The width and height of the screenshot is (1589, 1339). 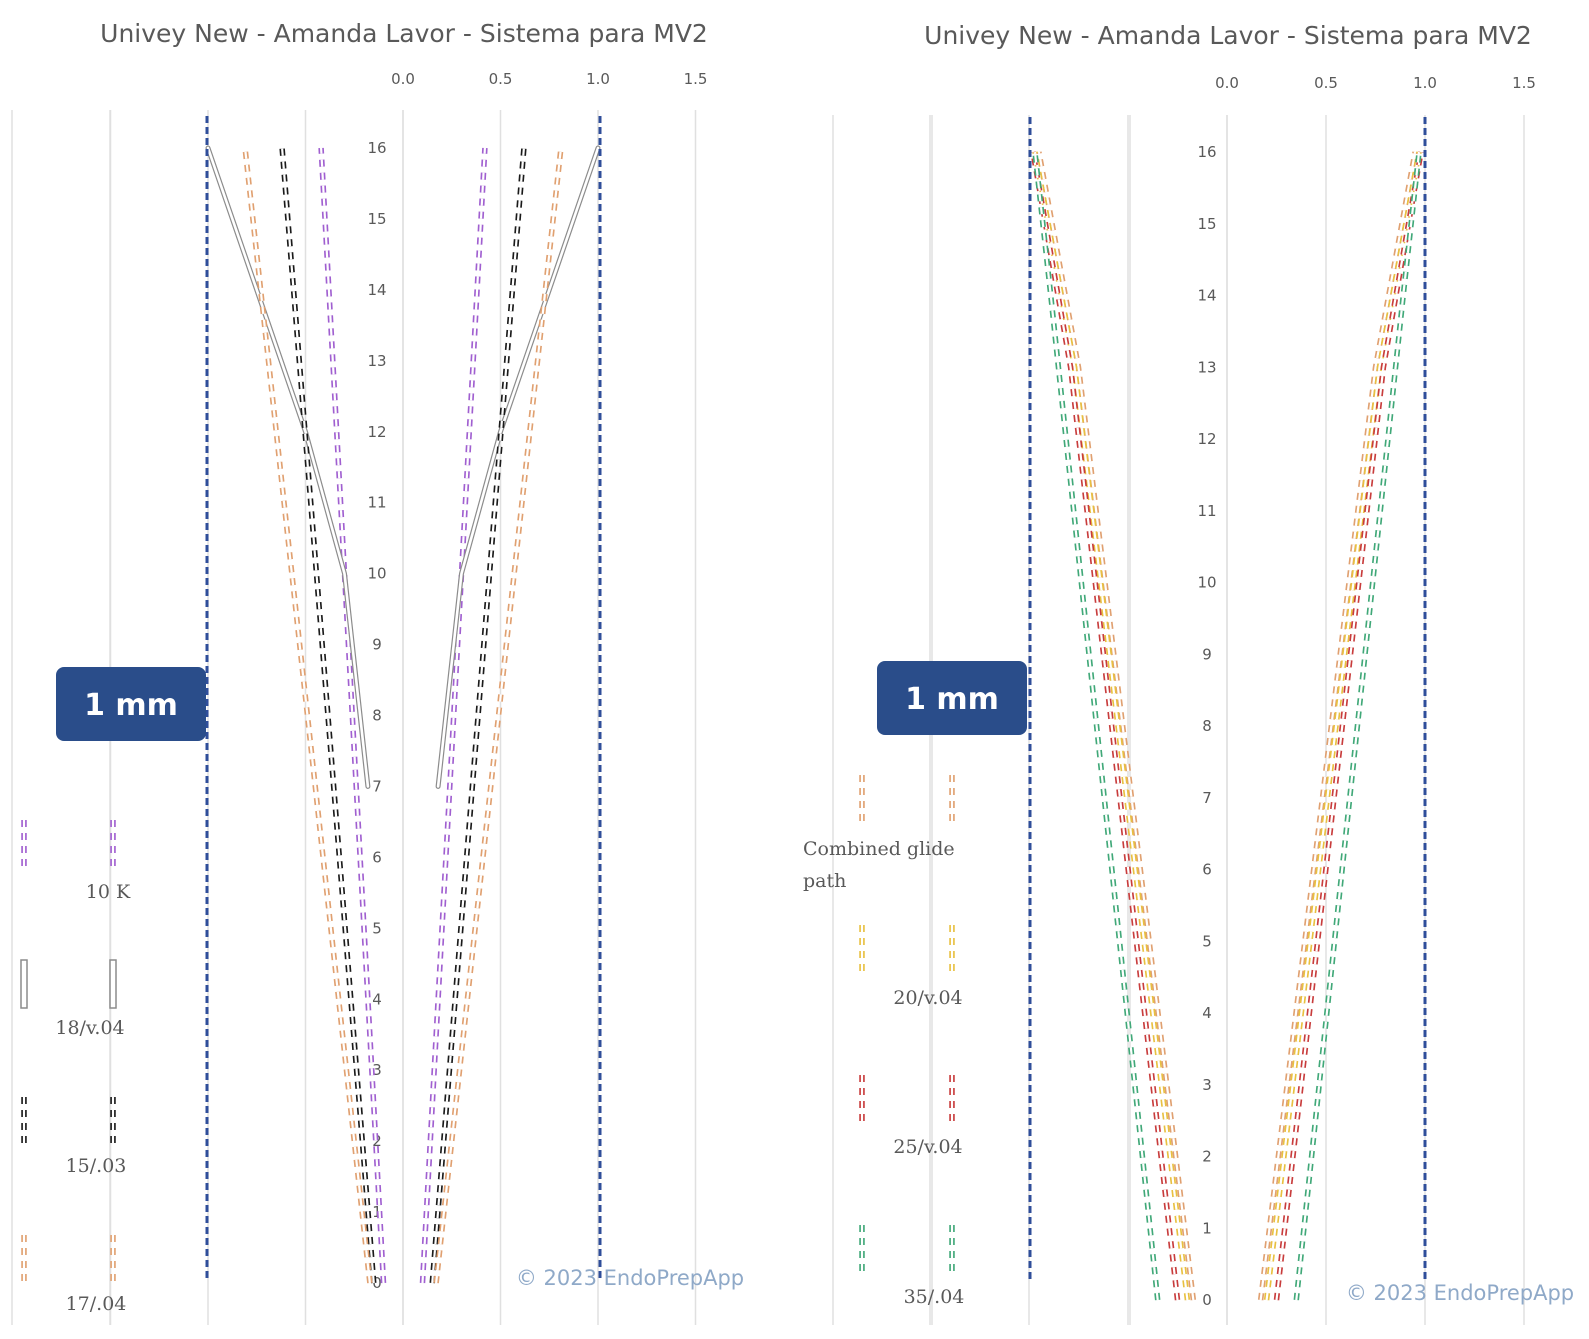 I want to click on series-18-v-04-left, so click(x=288, y=467).